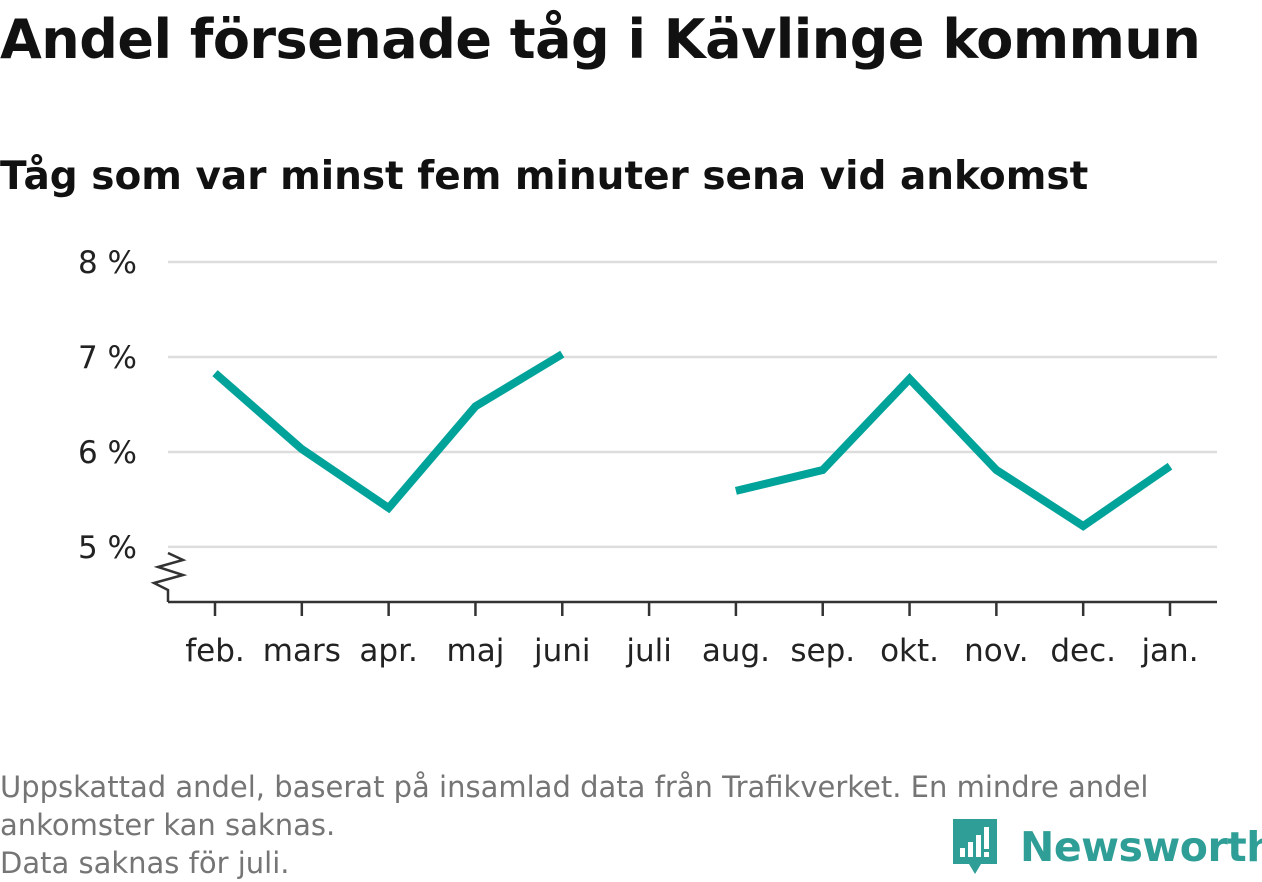  Describe the element at coordinates (107, 453) in the screenshot. I see `y-tick-label: 6 %` at that location.